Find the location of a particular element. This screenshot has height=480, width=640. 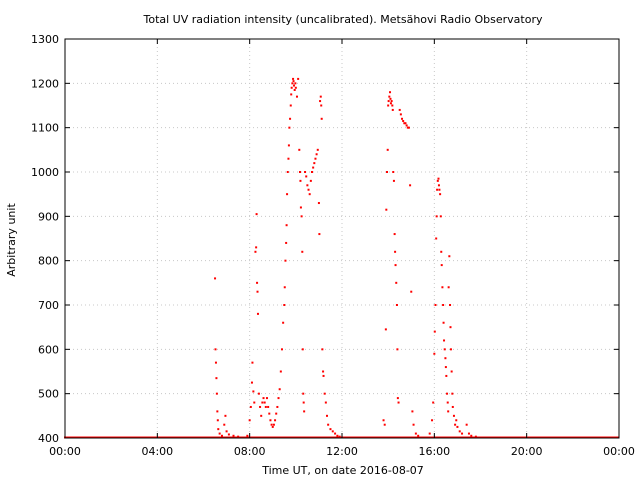

y-tick-label: 1300 is located at coordinates (45, 39).